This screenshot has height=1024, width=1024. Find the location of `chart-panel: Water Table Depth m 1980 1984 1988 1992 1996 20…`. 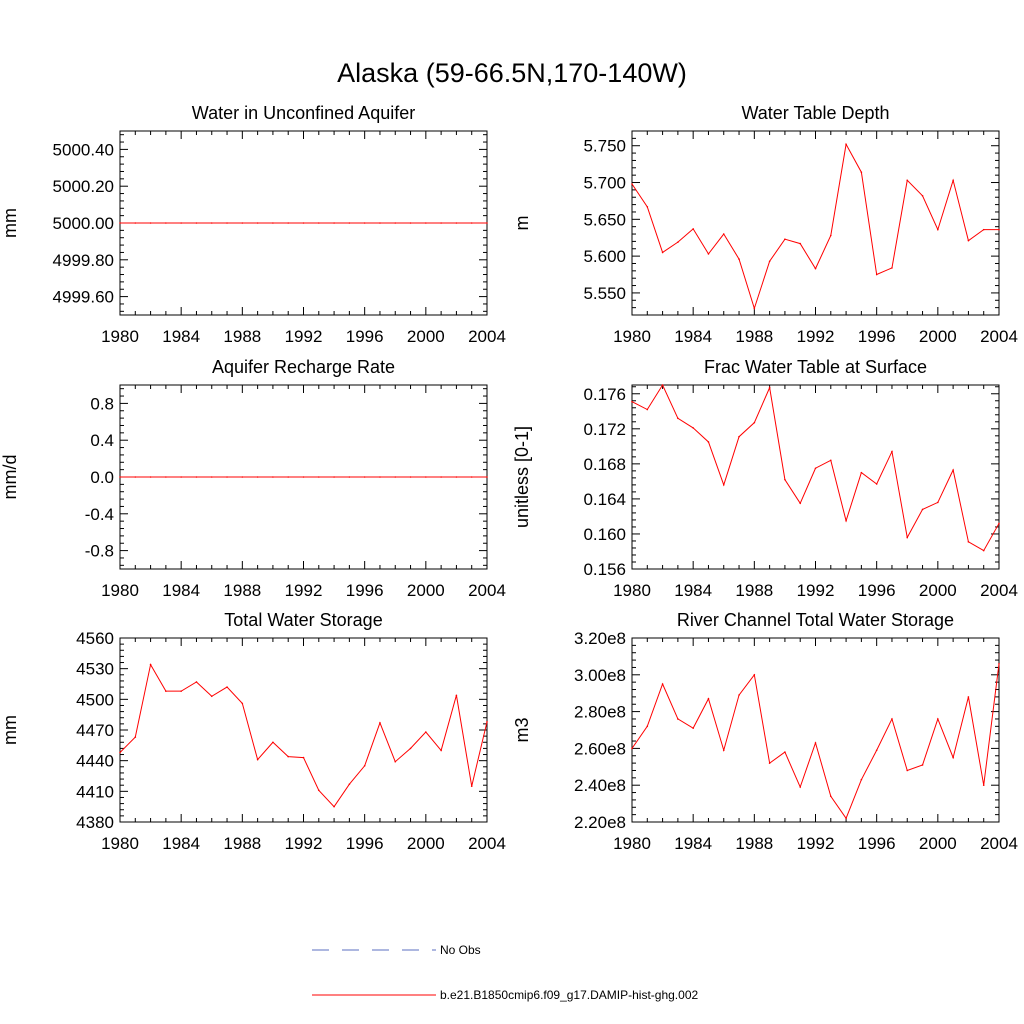

chart-panel: Water Table Depth m 1980 1984 1988 1992 1996 20… is located at coordinates (765, 224).